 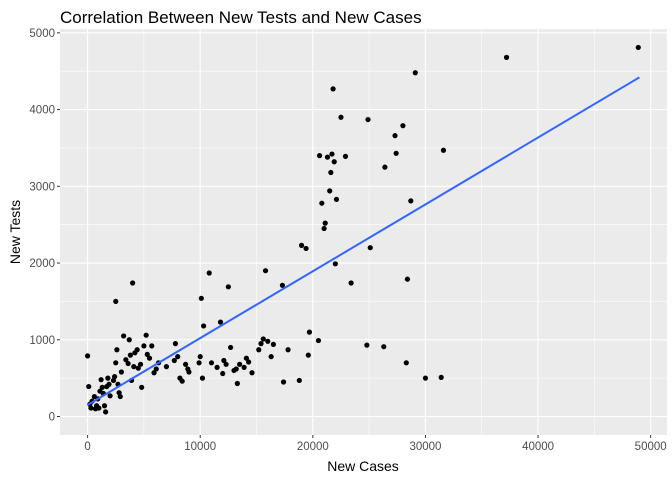 I want to click on y-tick-label: 4000, so click(x=42, y=111).